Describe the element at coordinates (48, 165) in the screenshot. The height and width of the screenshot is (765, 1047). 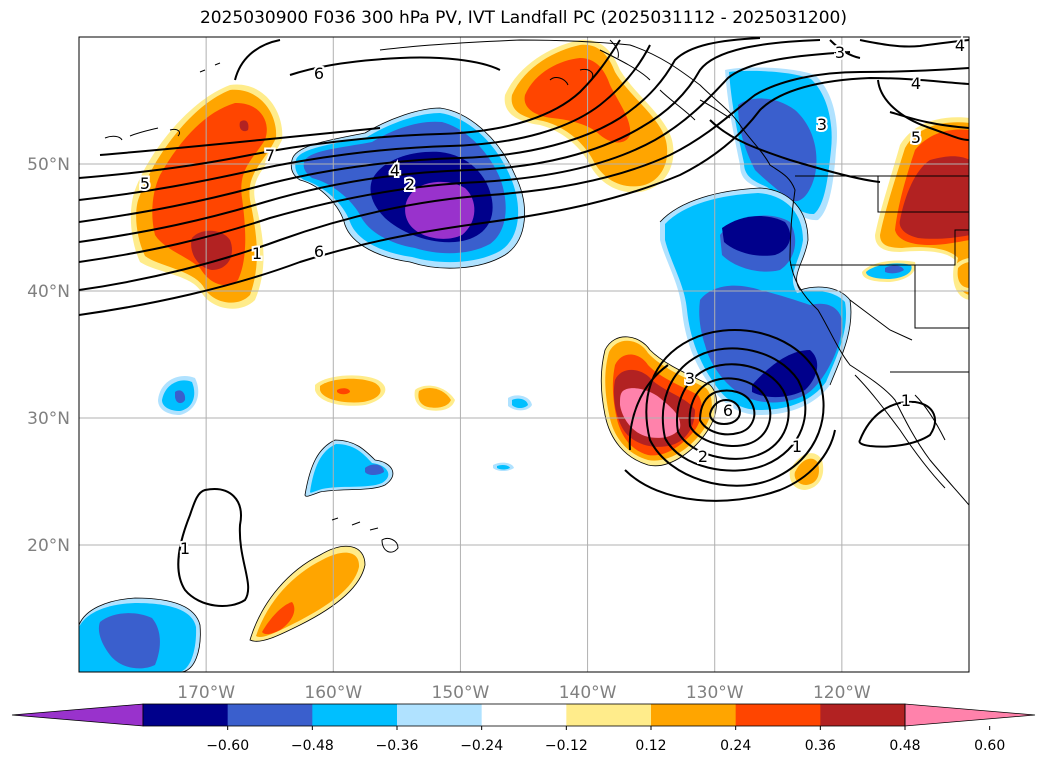
I see `lat-tick-label: 50°N` at that location.